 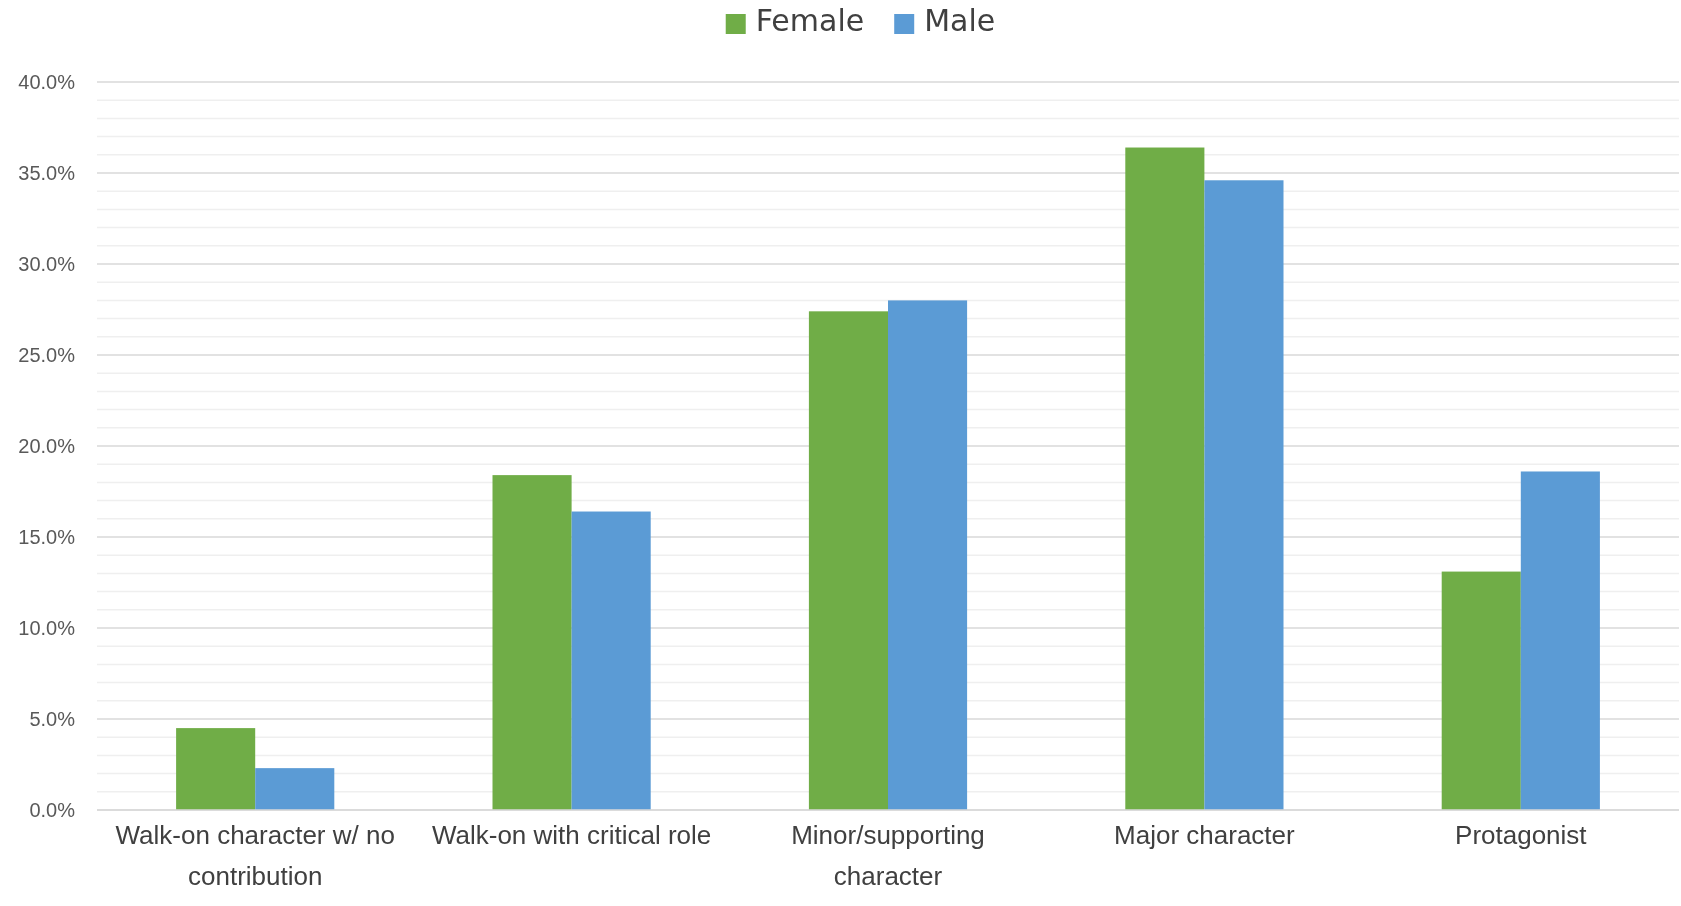 I want to click on y-tick-label: 25.0%, so click(x=47, y=354).